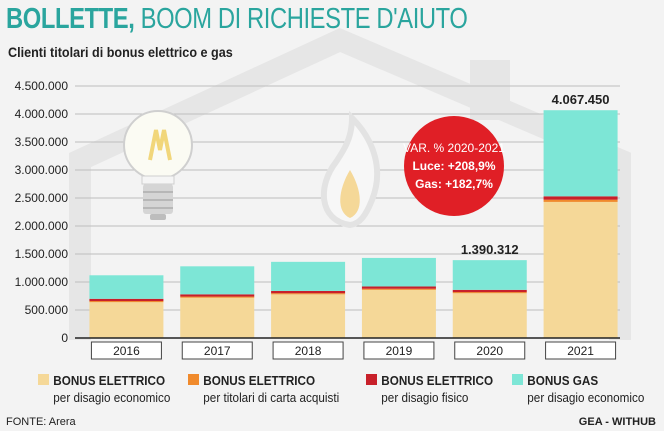  I want to click on chart-title: BOLLETTE, BOOM DI RICHIESTE D'AIUTO, so click(237, 19).